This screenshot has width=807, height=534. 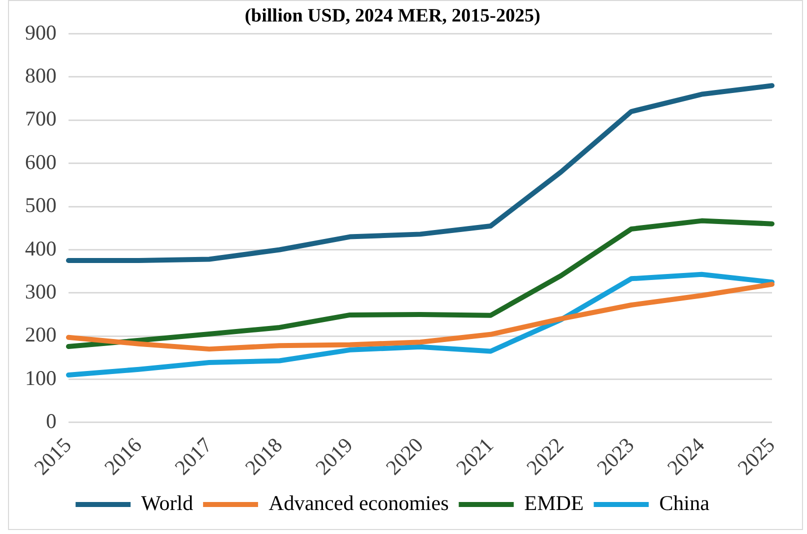 I want to click on y-tick-label: 500, so click(x=40, y=205).